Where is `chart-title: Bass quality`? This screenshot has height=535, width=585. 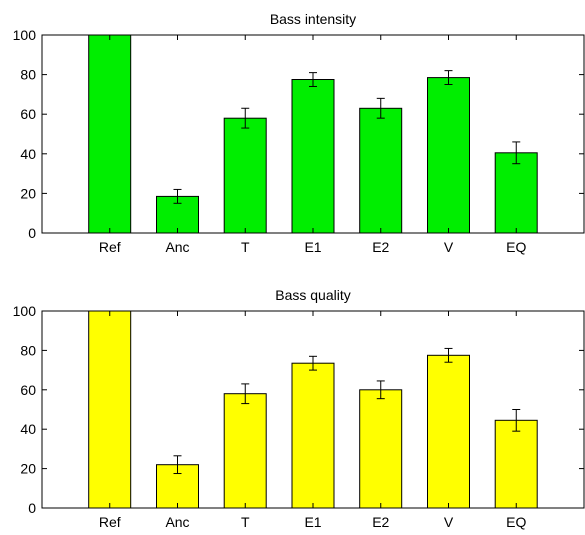 chart-title: Bass quality is located at coordinates (312, 295).